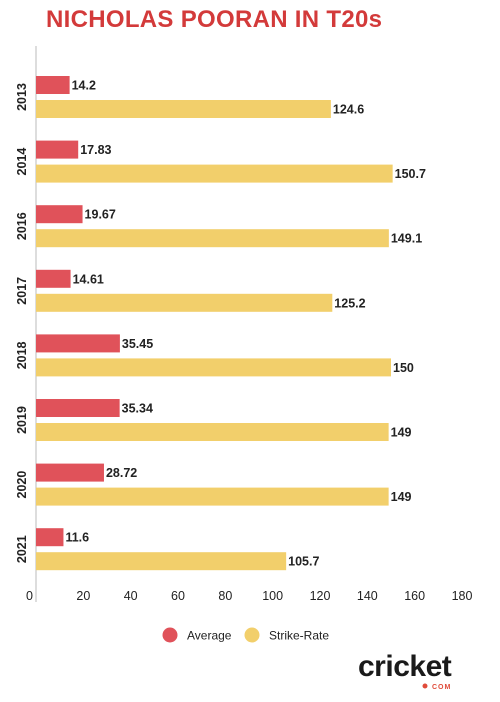 The image size is (500, 702). What do you see at coordinates (178, 596) in the screenshot?
I see `x-tick-label: 60` at bounding box center [178, 596].